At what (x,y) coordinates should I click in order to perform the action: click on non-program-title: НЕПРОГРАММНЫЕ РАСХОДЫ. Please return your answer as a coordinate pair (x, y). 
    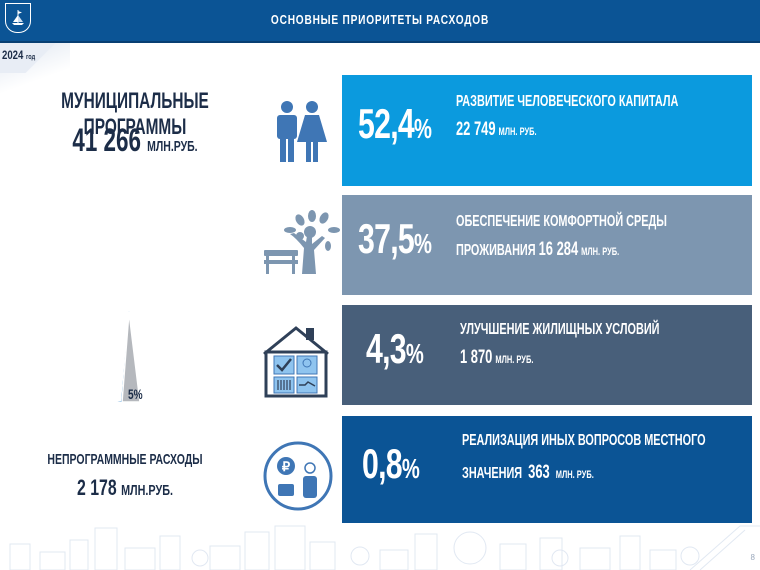
    Looking at the image, I should click on (125, 459).